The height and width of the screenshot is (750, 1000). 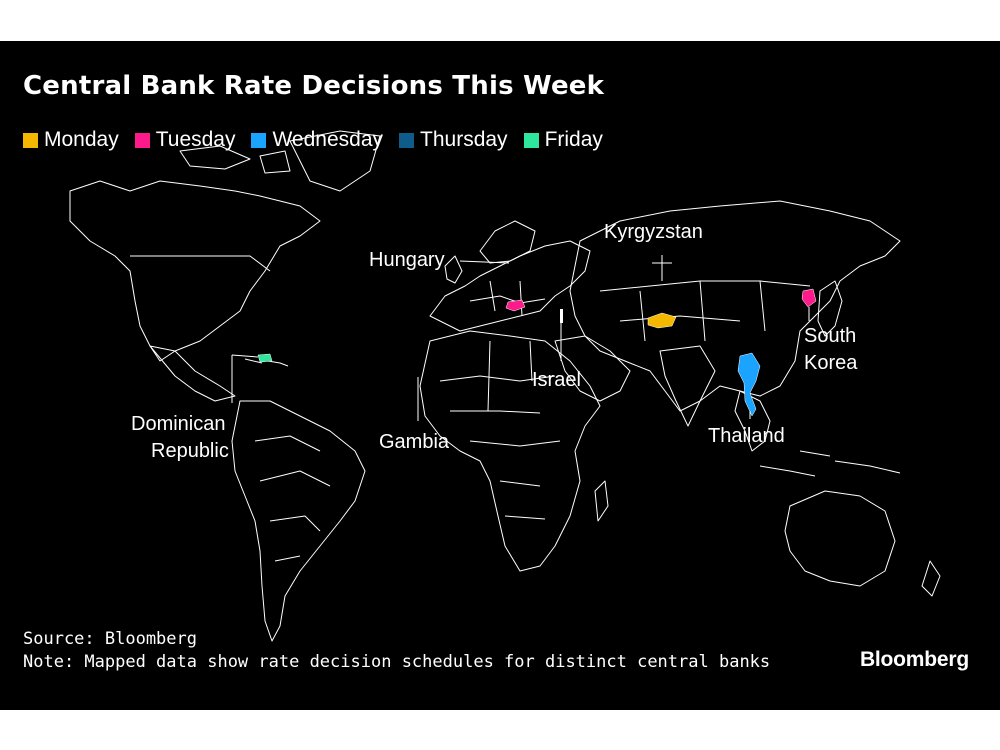 I want to click on legend-item-wednesday: Wednesday, so click(x=317, y=140).